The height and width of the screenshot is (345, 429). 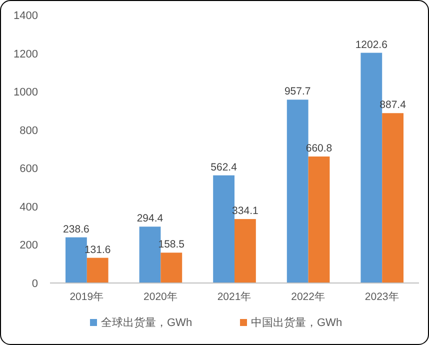 What do you see at coordinates (26, 54) in the screenshot?
I see `y-tick-label: 1200` at bounding box center [26, 54].